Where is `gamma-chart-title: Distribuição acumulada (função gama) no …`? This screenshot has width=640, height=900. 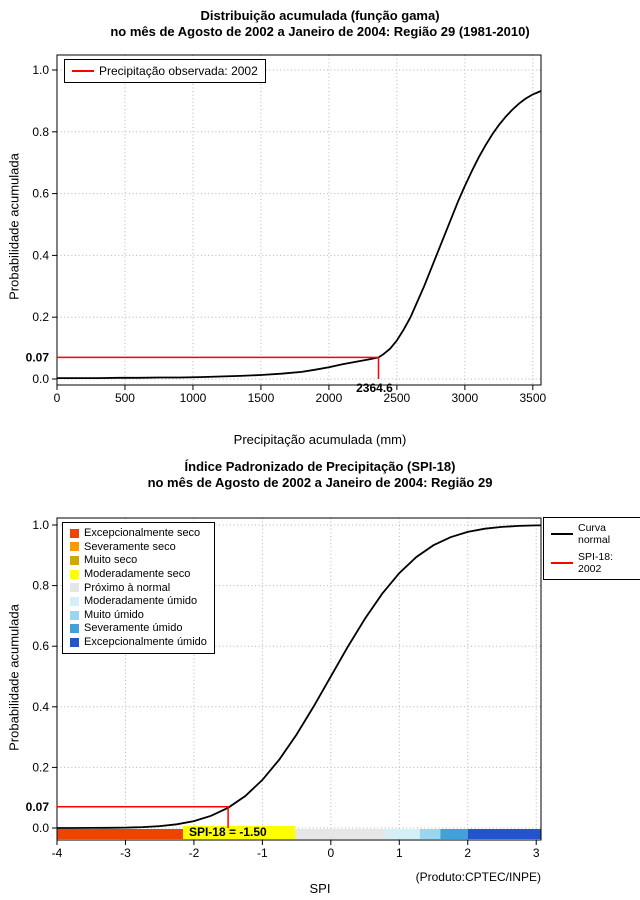 gamma-chart-title: Distribuição acumulada (função gama) no … is located at coordinates (320, 24).